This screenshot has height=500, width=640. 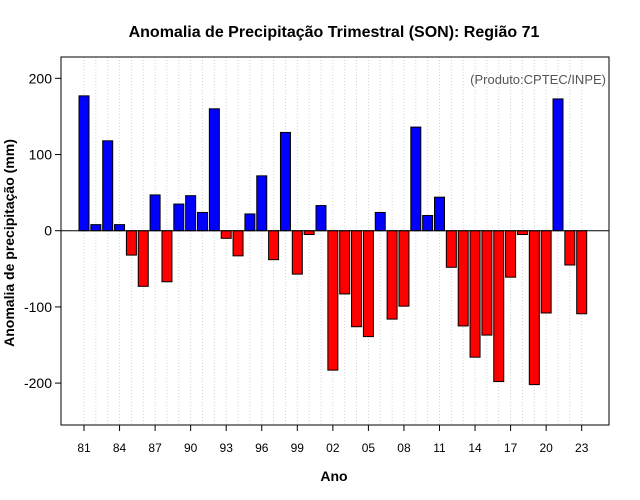 I want to click on y-tick-label: -200, so click(x=38, y=383).